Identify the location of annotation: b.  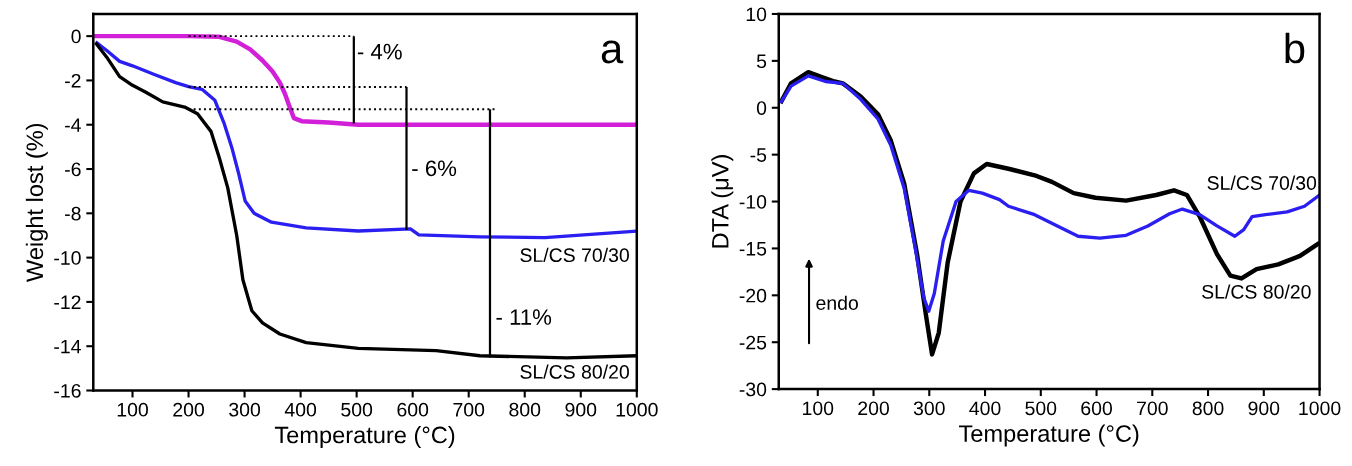
(1295, 48).